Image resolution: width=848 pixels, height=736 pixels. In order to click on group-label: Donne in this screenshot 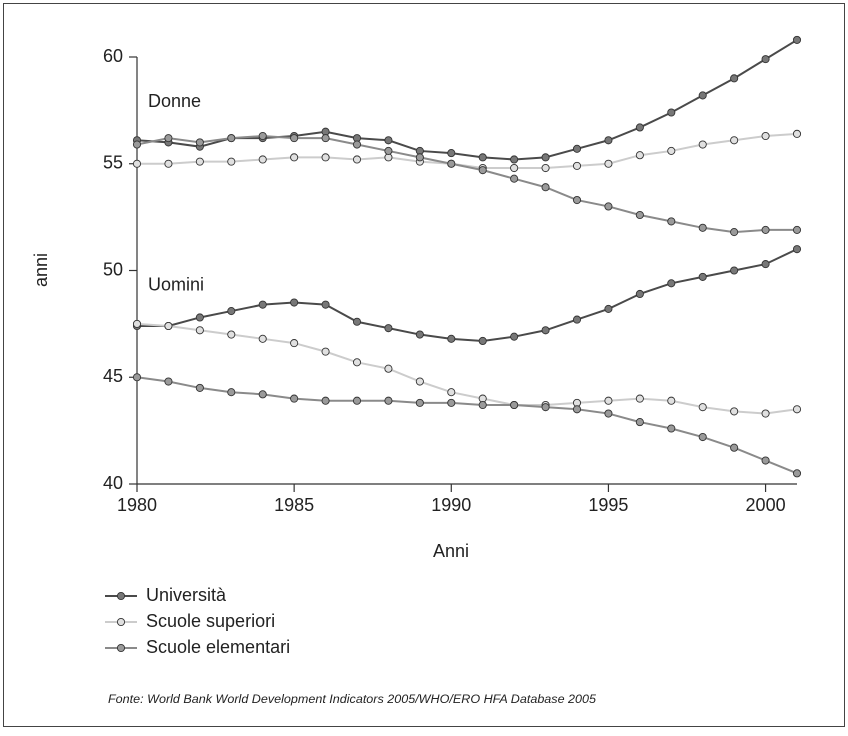, I will do `click(174, 101)`.